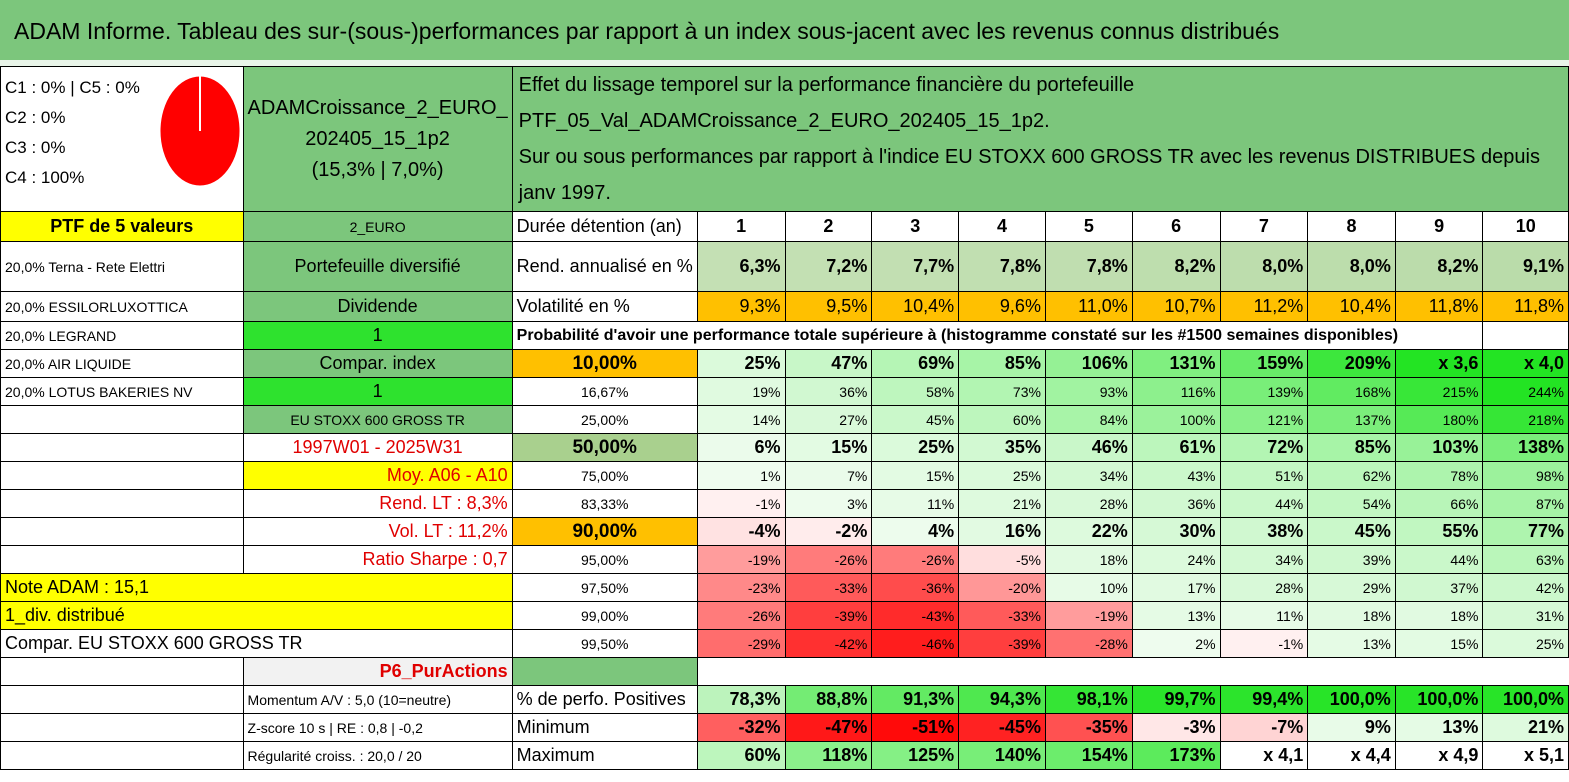 This screenshot has width=1569, height=782. Describe the element at coordinates (915, 226) in the screenshot. I see `year-header: 3` at that location.